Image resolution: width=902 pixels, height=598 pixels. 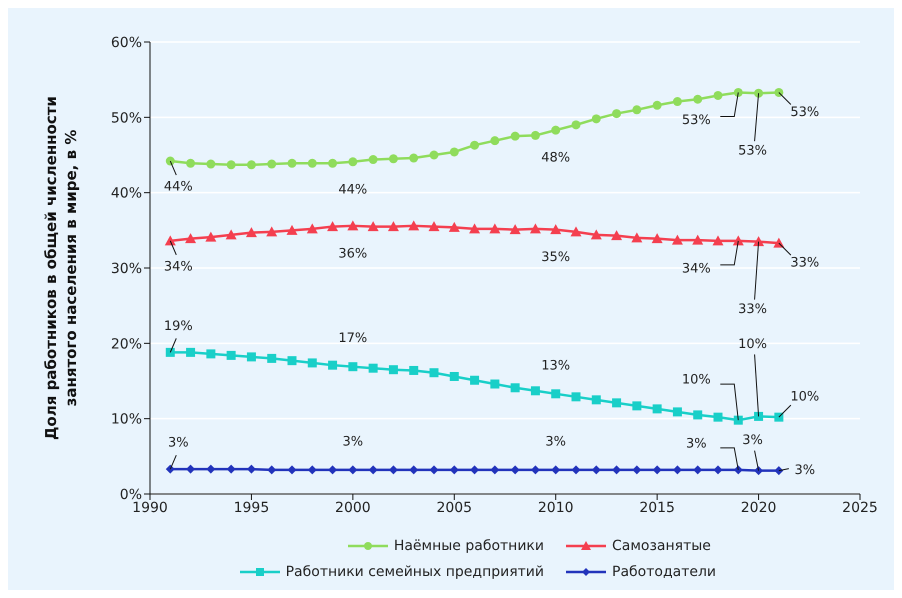 I want to click on legend-label: Самозанятые, so click(x=661, y=546).